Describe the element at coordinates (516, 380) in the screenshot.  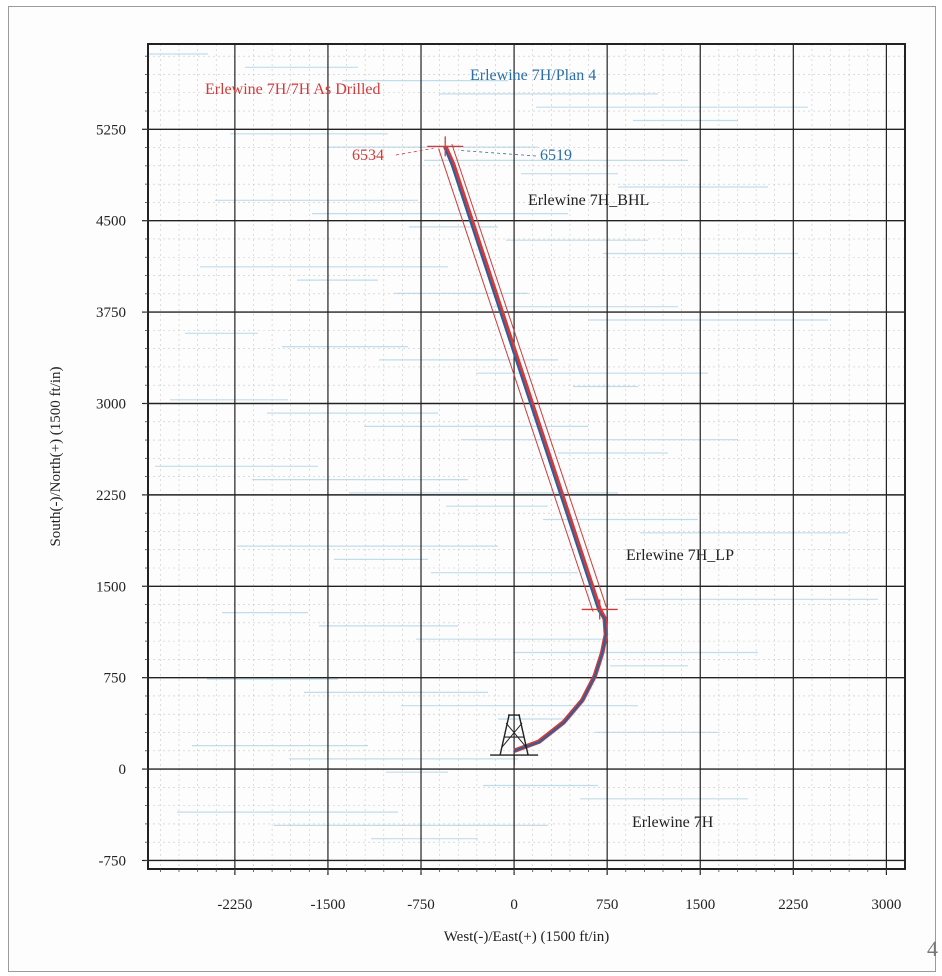
I see `tolerance-line-west` at that location.